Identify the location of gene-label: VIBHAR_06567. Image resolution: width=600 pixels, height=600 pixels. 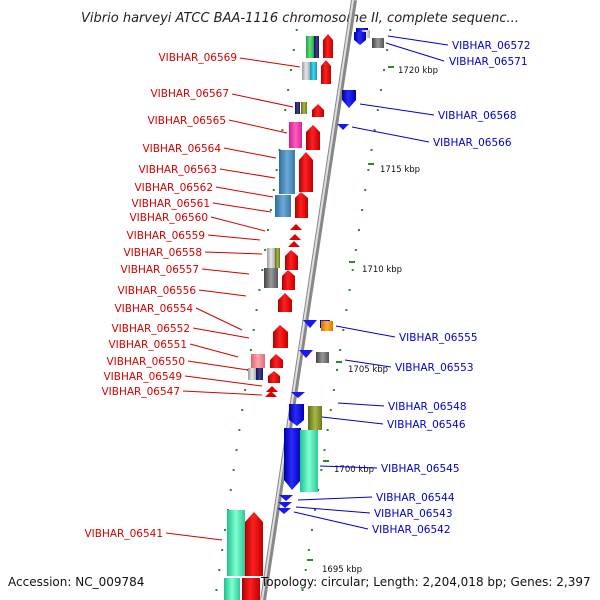
(189, 94).